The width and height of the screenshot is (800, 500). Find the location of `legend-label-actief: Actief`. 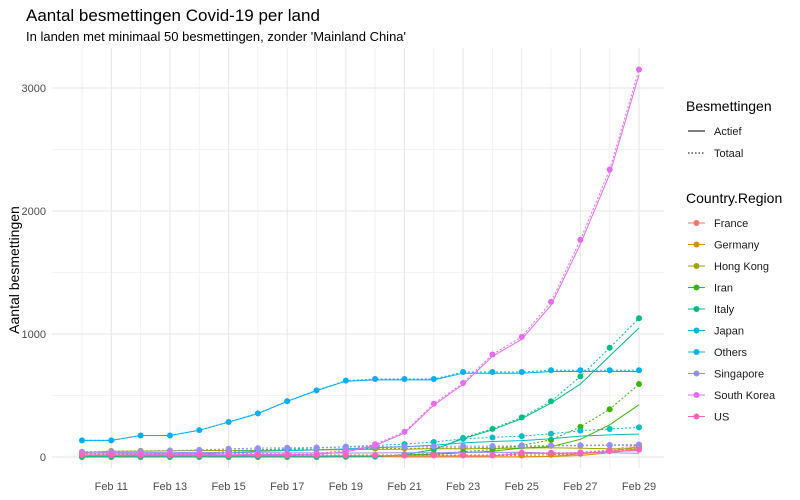

legend-label-actief: Actief is located at coordinates (728, 132).